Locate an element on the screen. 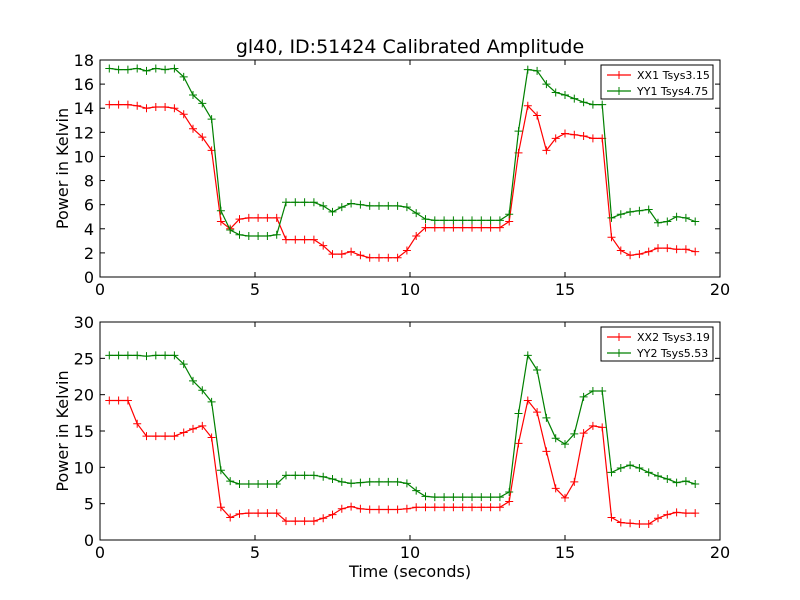 This screenshot has height=600, width=800. bottom-x-tick-label: 20 is located at coordinates (720, 552).